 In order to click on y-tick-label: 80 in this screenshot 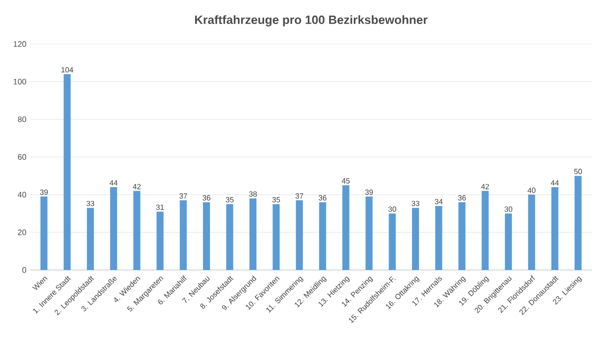, I will do `click(22, 119)`.